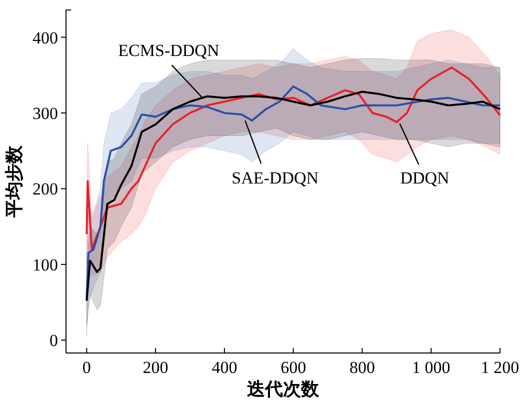 The height and width of the screenshot is (402, 524). I want to click on y-tick-label: 200, so click(45, 189).